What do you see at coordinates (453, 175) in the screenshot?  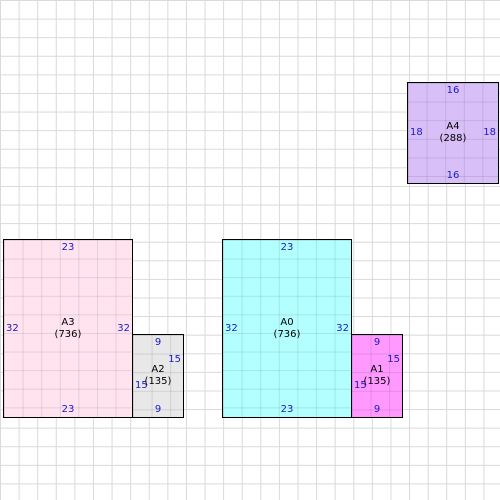 I see `rect-a4-bottom-dim: 16` at bounding box center [453, 175].